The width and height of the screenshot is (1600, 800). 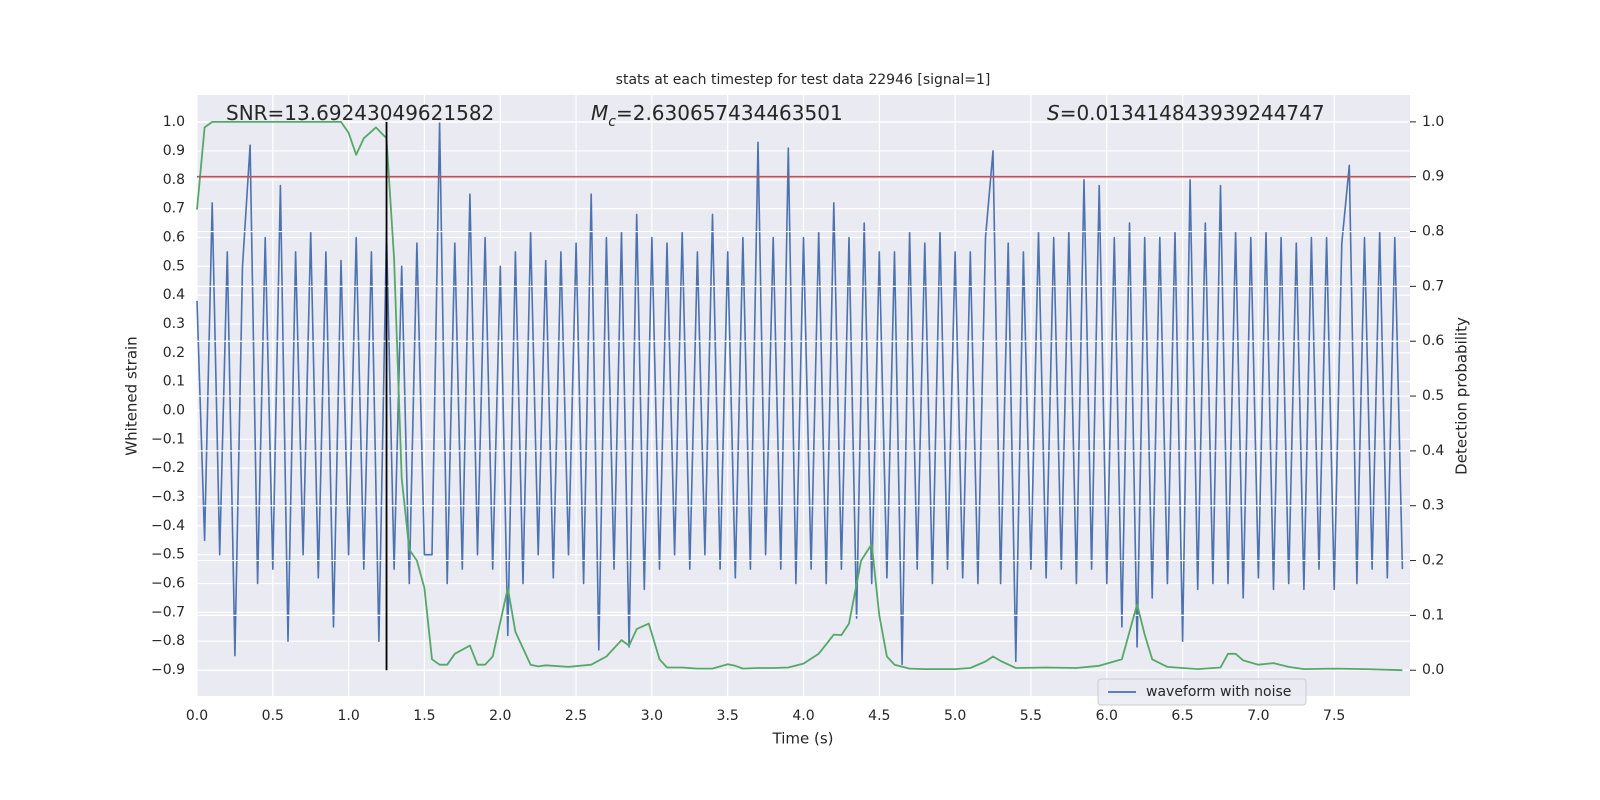 What do you see at coordinates (728, 716) in the screenshot?
I see `x-tick-label: 3.5` at bounding box center [728, 716].